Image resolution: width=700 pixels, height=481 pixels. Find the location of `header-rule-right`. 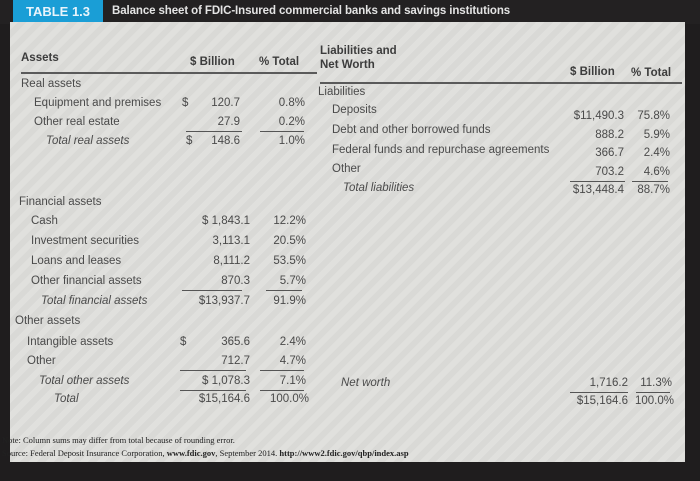

header-rule-right is located at coordinates (501, 83).